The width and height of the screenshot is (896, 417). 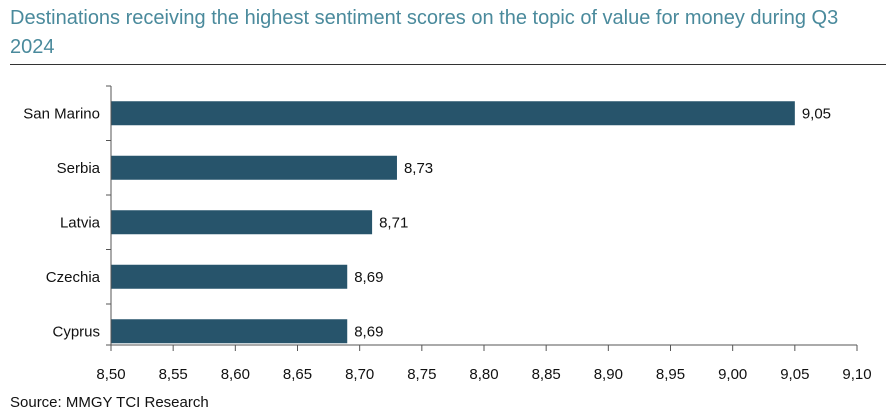 I want to click on category-label: San Marino, so click(x=61, y=113).